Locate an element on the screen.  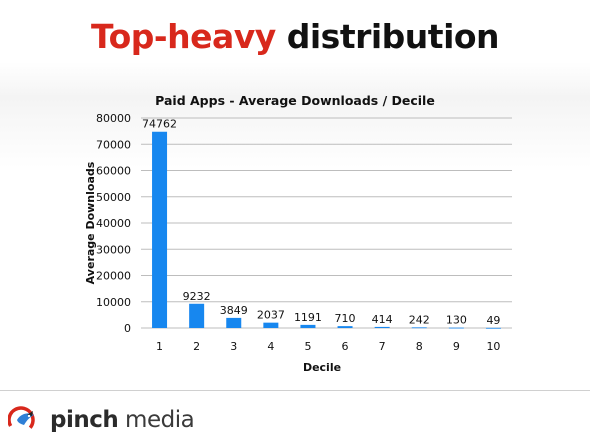
data-label: 2037 is located at coordinates (271, 315).